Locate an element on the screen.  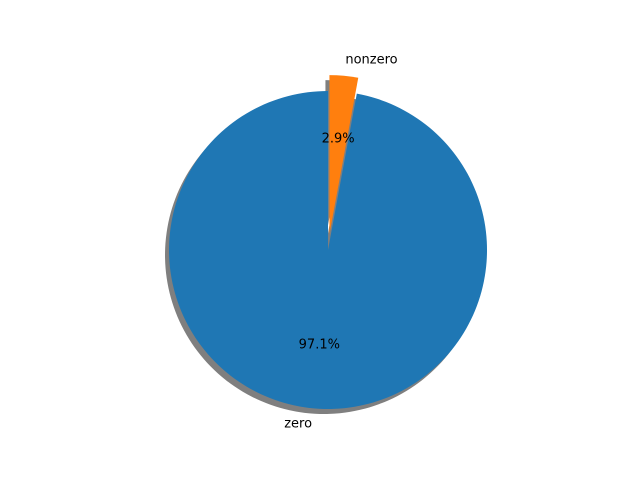
pie-percent-label-nonzero: 2.9% is located at coordinates (338, 139).